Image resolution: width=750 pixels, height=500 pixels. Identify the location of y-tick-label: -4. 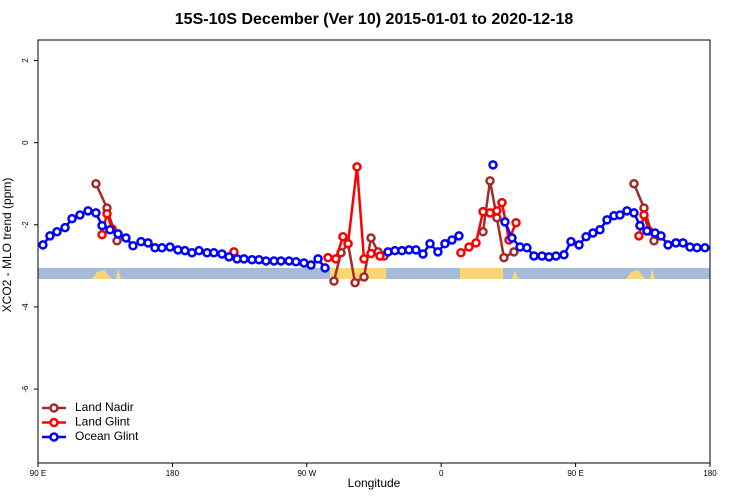
(25, 307).